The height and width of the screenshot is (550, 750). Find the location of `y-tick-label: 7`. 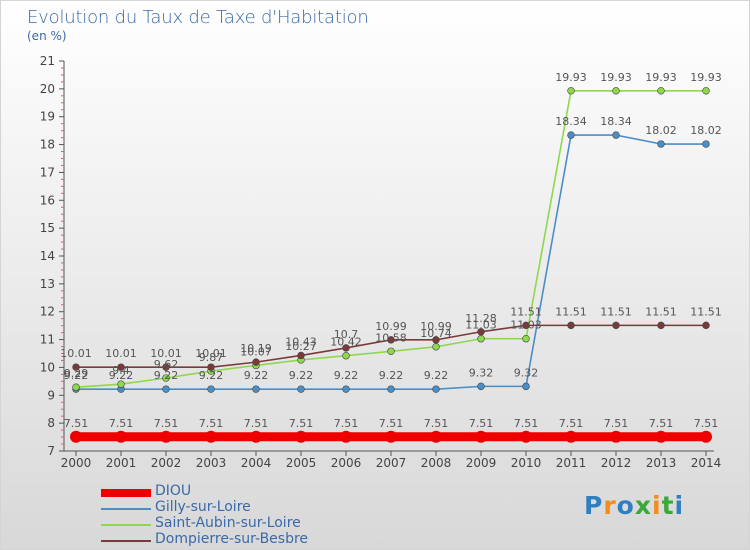

y-tick-label: 7 is located at coordinates (51, 451).